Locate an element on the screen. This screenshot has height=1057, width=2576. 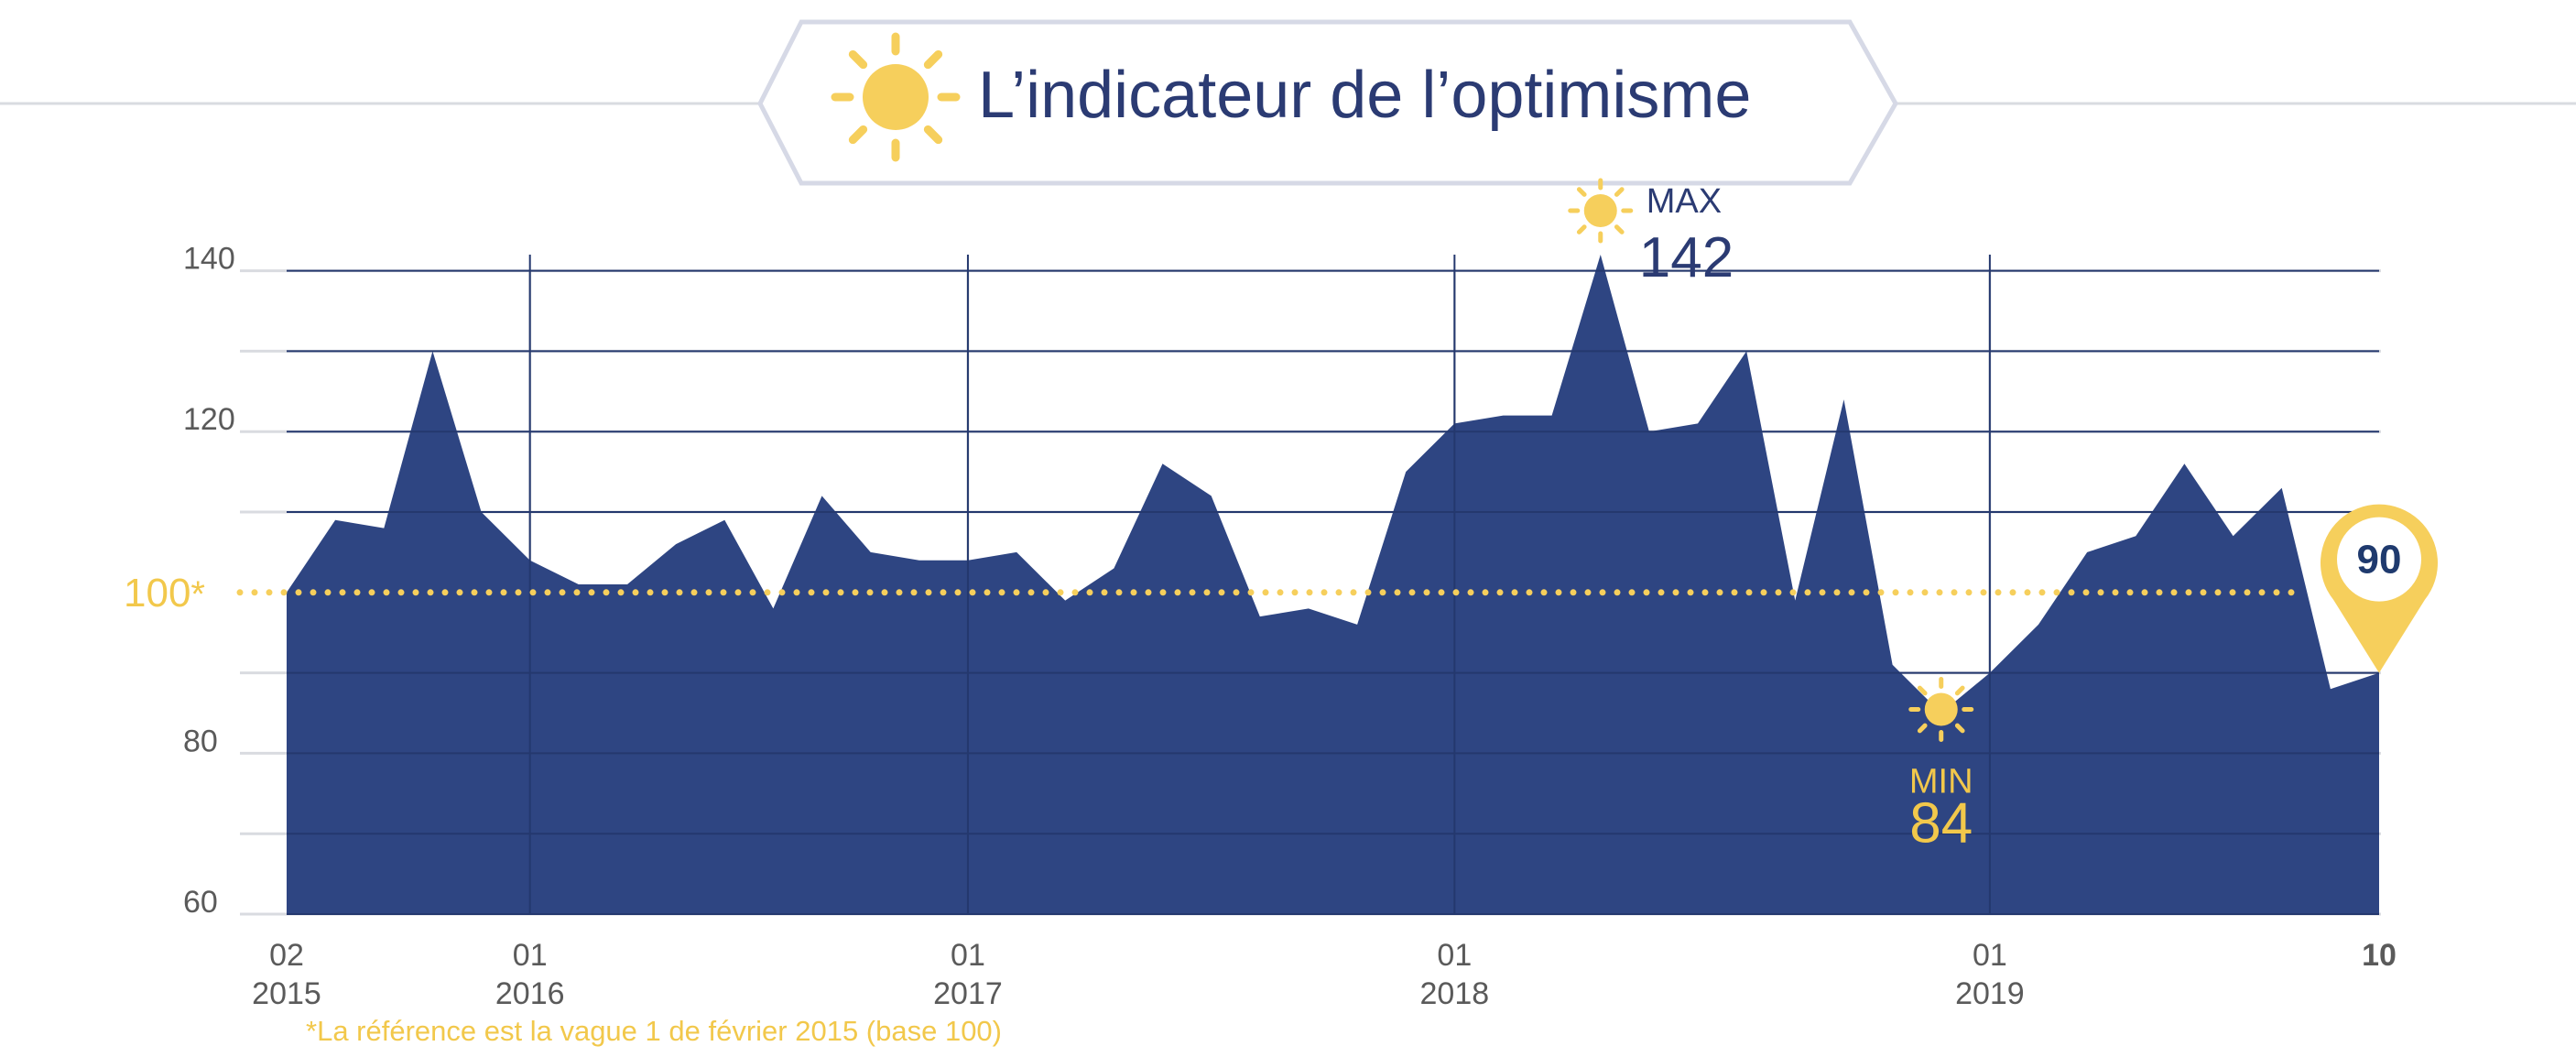
reference-marker: * is located at coordinates (197, 594).